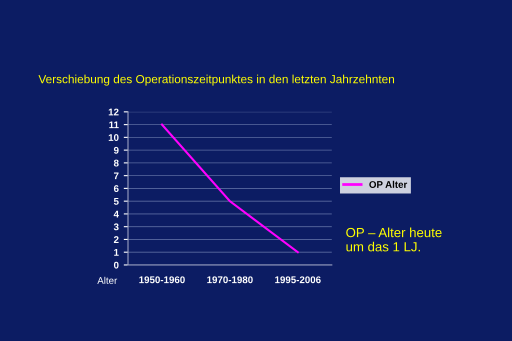 Image resolution: width=512 pixels, height=341 pixels. I want to click on y-tick-label: 6, so click(116, 188).